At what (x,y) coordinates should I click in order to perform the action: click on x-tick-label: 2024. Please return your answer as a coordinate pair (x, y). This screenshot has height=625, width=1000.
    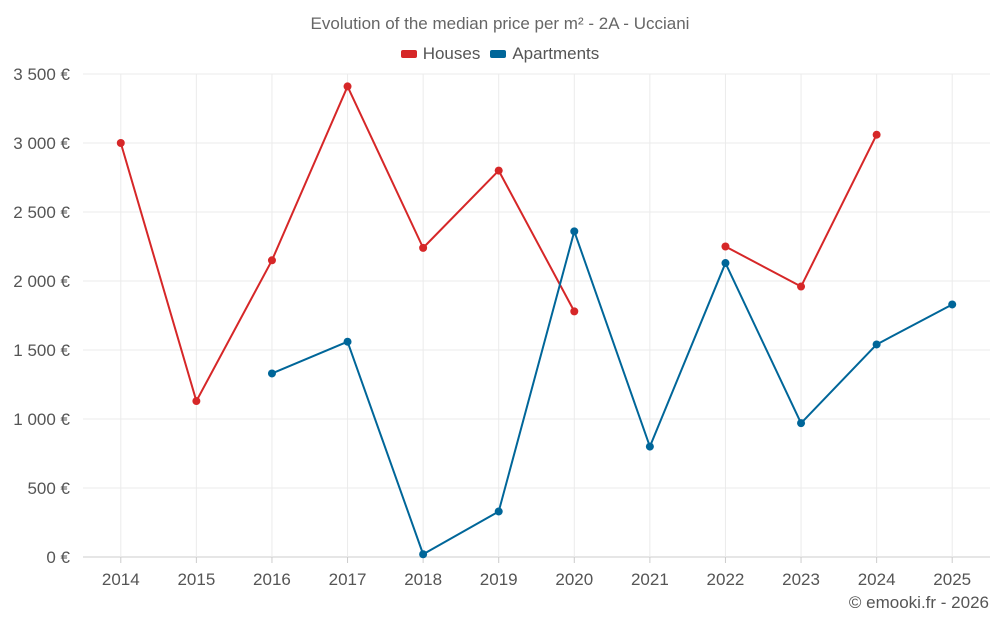
    Looking at the image, I should click on (877, 579).